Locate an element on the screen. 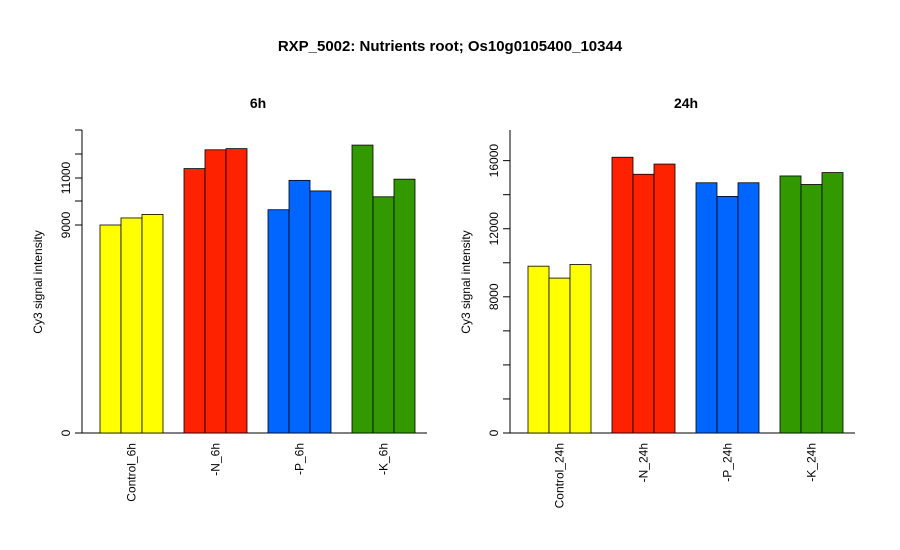 This screenshot has height=550, width=900. panel-title-1: 24h is located at coordinates (686, 103).